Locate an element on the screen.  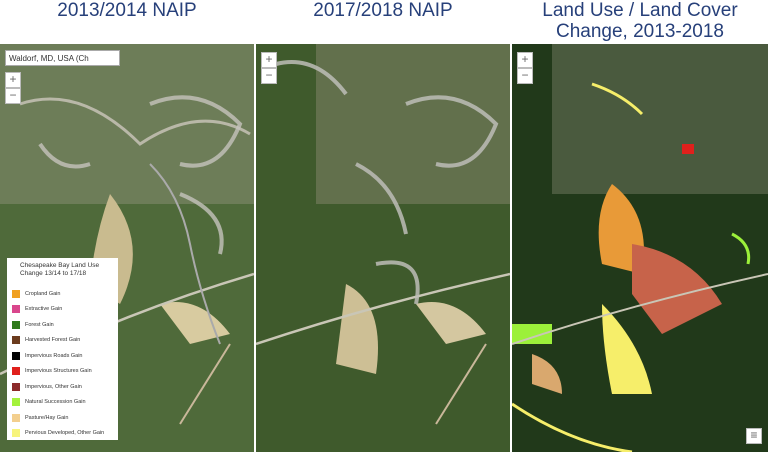
legend-label: Pasture/Hay Gain is located at coordinates (47, 417).